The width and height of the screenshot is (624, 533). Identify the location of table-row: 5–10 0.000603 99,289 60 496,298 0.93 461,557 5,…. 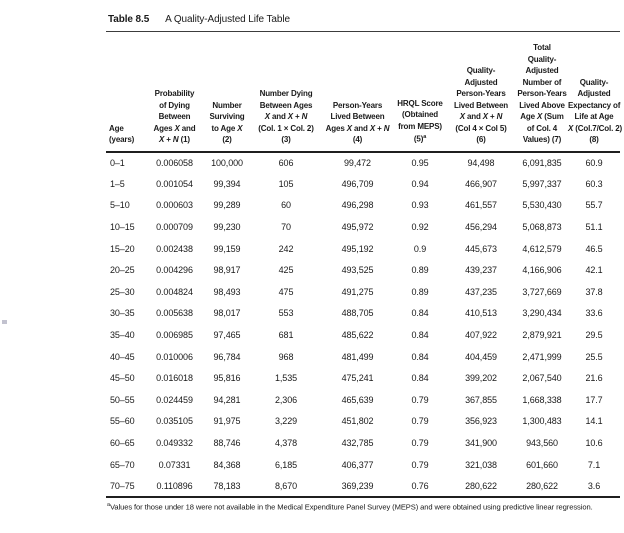
(363, 206).